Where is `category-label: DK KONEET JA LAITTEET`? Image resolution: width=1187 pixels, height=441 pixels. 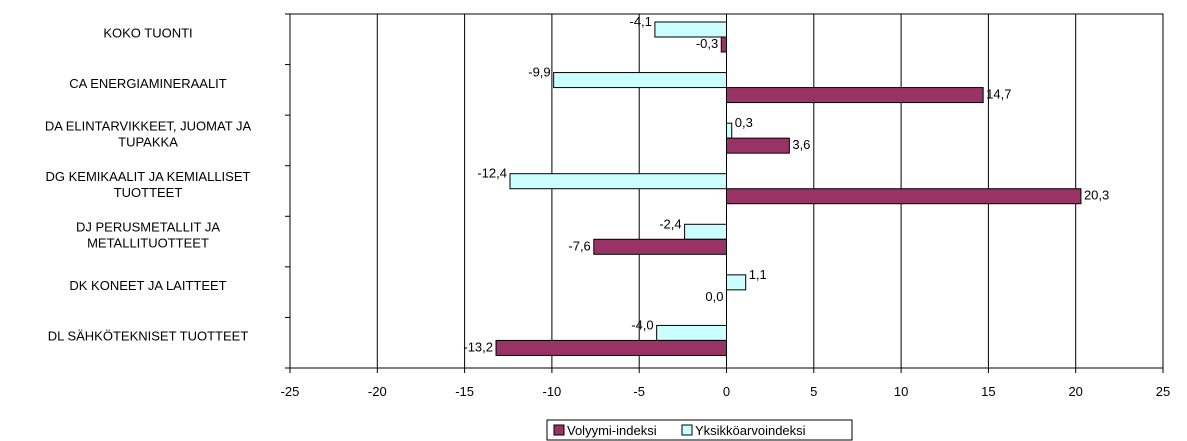
category-label: DK KONEET JA LAITTEET is located at coordinates (147, 285).